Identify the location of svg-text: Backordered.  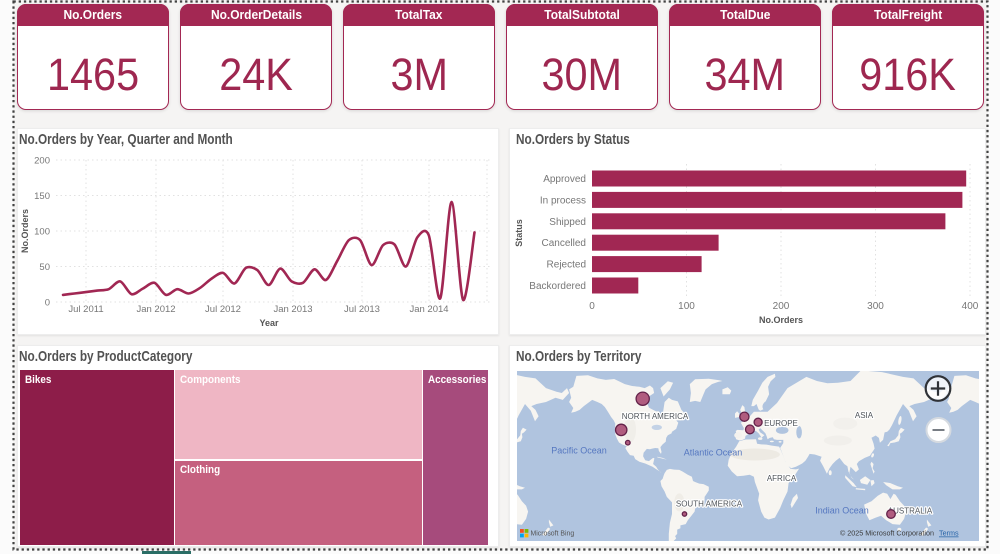
(557, 286).